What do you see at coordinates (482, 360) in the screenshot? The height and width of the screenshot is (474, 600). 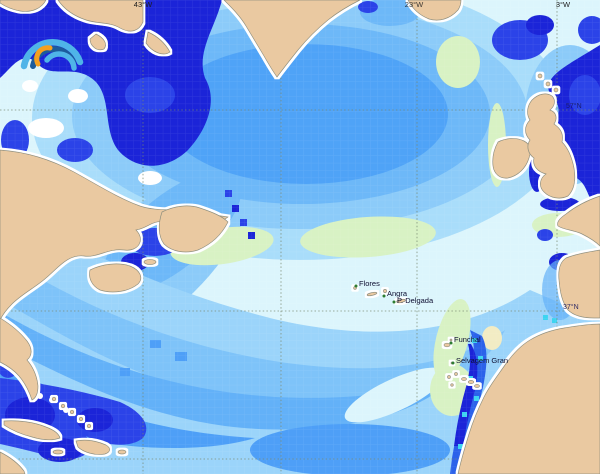 I see `place-label-selvagem: Selvagem Gran` at bounding box center [482, 360].